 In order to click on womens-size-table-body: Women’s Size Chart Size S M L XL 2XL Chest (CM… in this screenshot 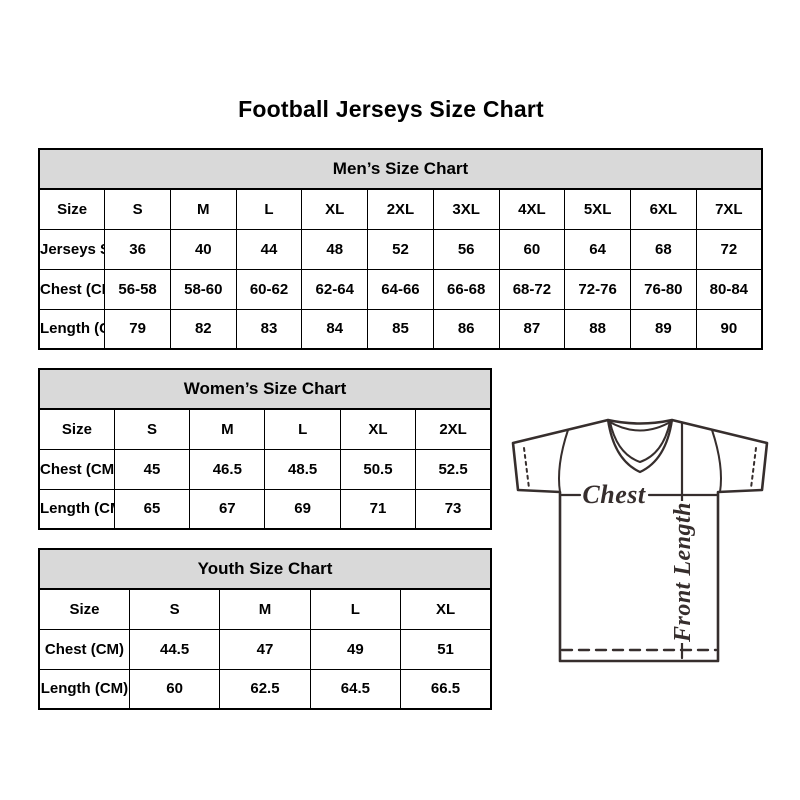, I will do `click(265, 449)`.